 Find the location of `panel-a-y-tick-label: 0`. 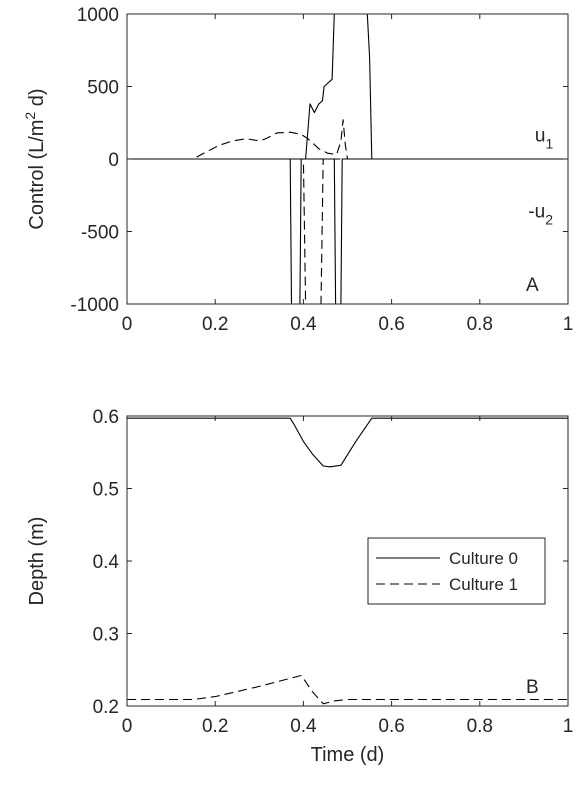

panel-a-y-tick-label: 0 is located at coordinates (113, 160).